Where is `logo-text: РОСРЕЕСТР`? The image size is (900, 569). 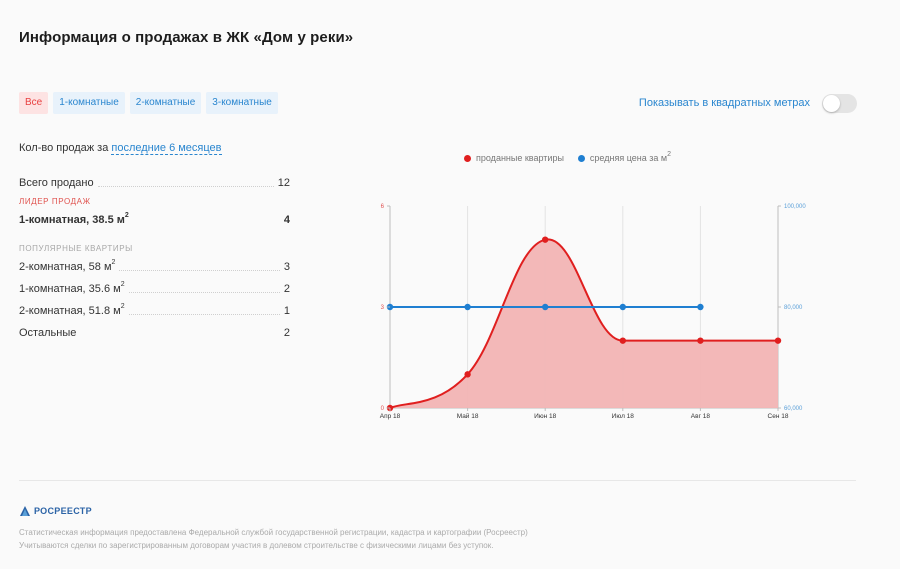 logo-text: РОСРЕЕСТР is located at coordinates (63, 511).